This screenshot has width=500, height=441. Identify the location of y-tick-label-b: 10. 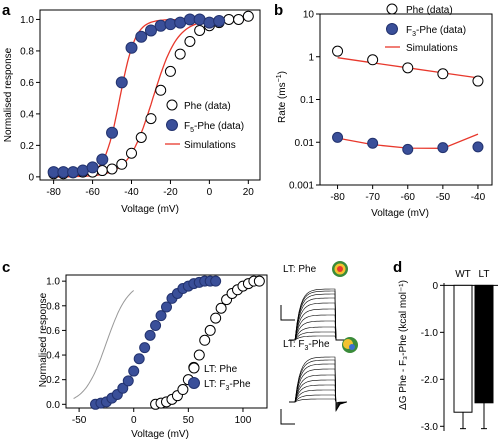
(309, 15).